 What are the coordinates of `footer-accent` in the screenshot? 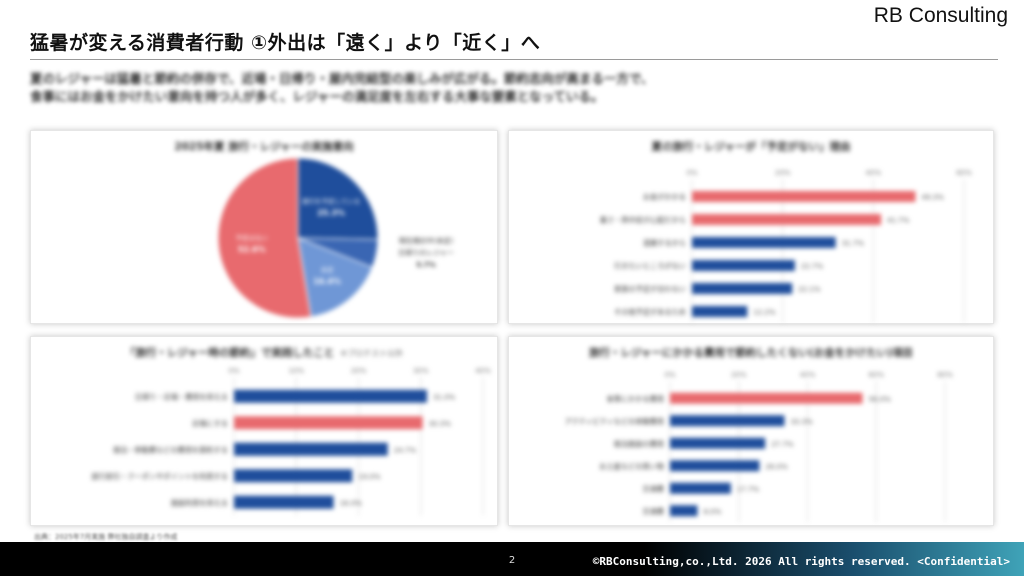 It's located at (834, 559).